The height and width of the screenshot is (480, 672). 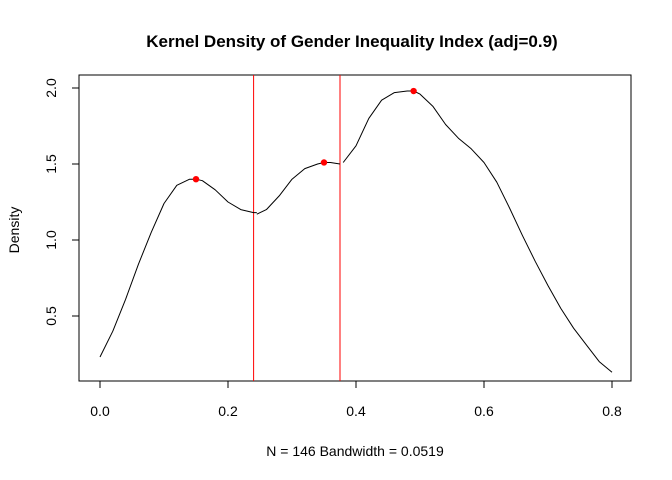 I want to click on reference-lines, so click(x=297, y=228).